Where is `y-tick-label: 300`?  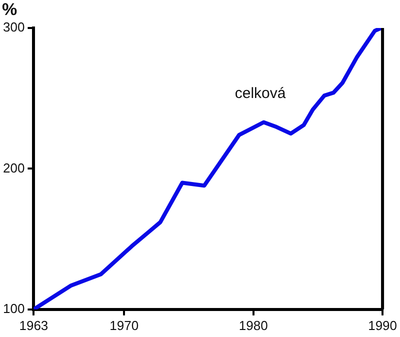 y-tick-label: 300 is located at coordinates (13, 27).